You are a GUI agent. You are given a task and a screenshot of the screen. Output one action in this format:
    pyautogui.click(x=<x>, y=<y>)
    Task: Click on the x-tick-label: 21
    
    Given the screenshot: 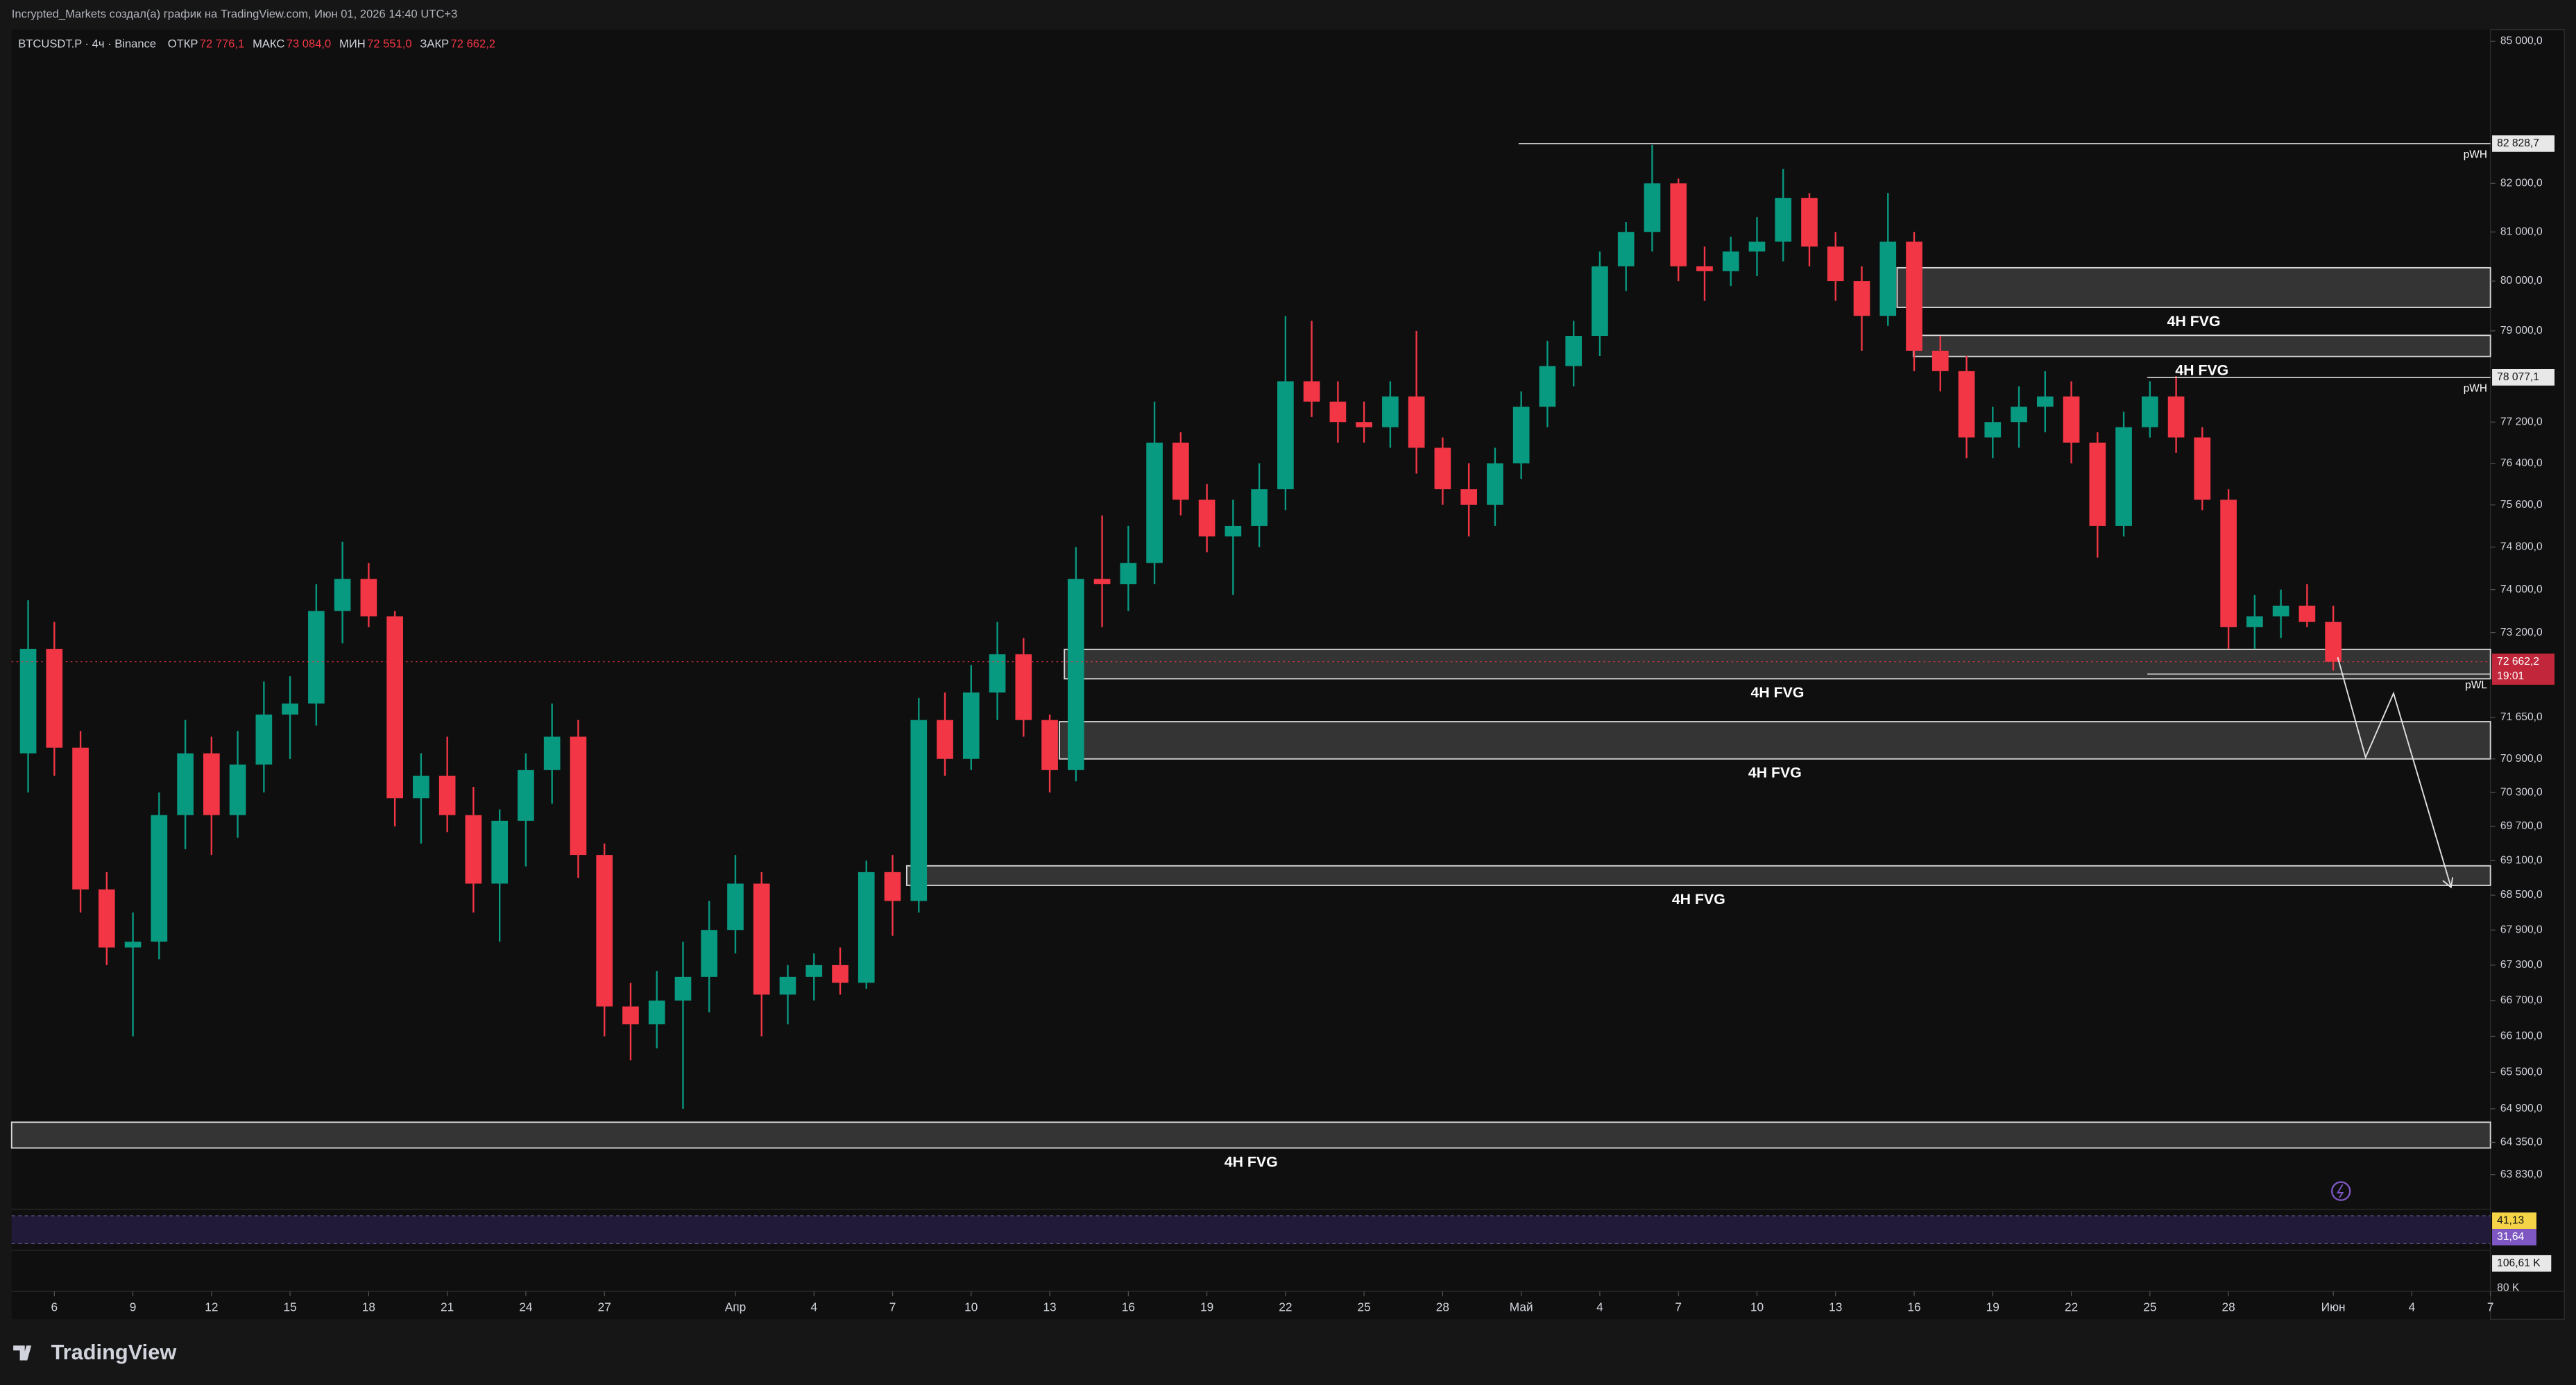 What is the action you would take?
    pyautogui.click(x=447, y=1307)
    